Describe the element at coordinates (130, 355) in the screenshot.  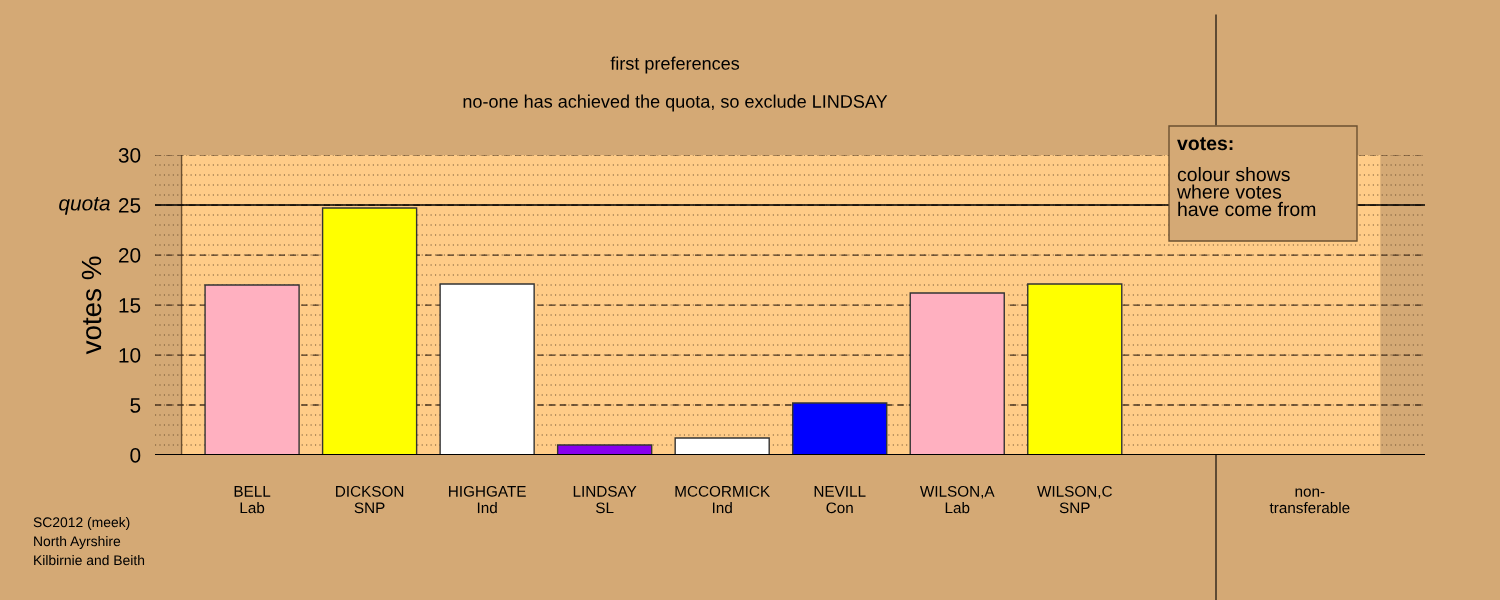
I see `y-tick-label: 10` at that location.